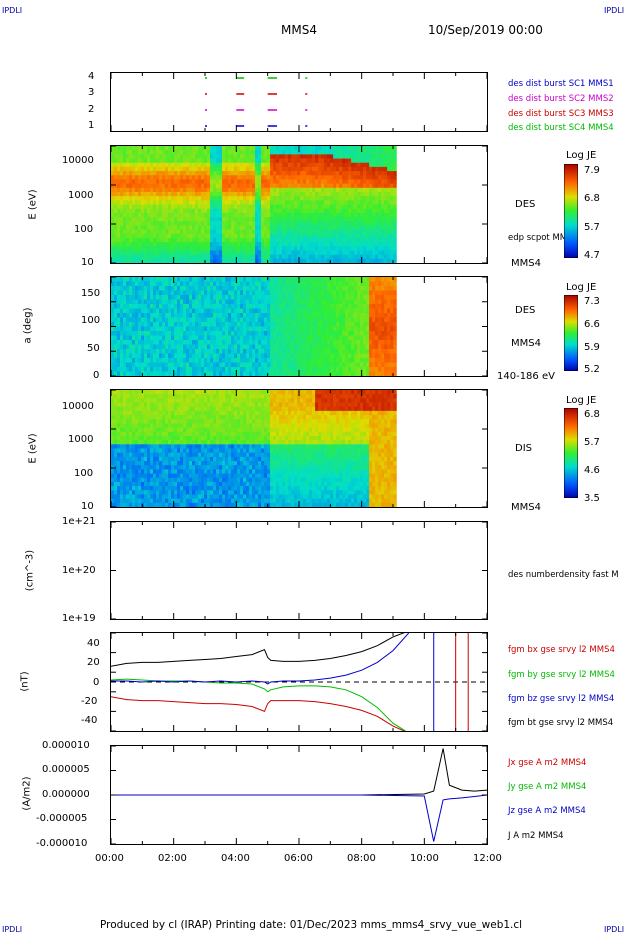 This screenshot has height=934, width=630. Describe the element at coordinates (91, 293) in the screenshot. I see `des-pitch-ytick: 150` at that location.